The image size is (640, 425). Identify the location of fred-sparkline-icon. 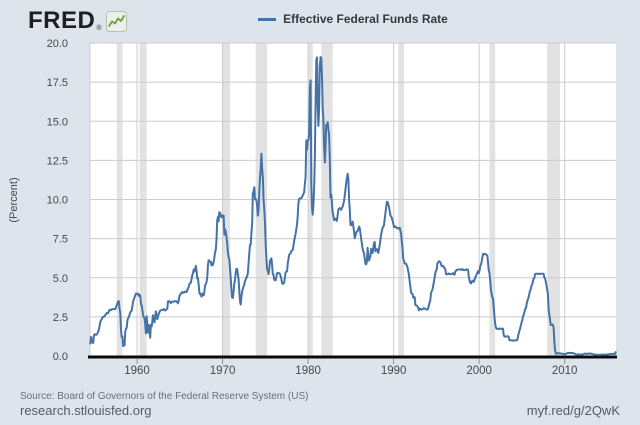
(117, 21).